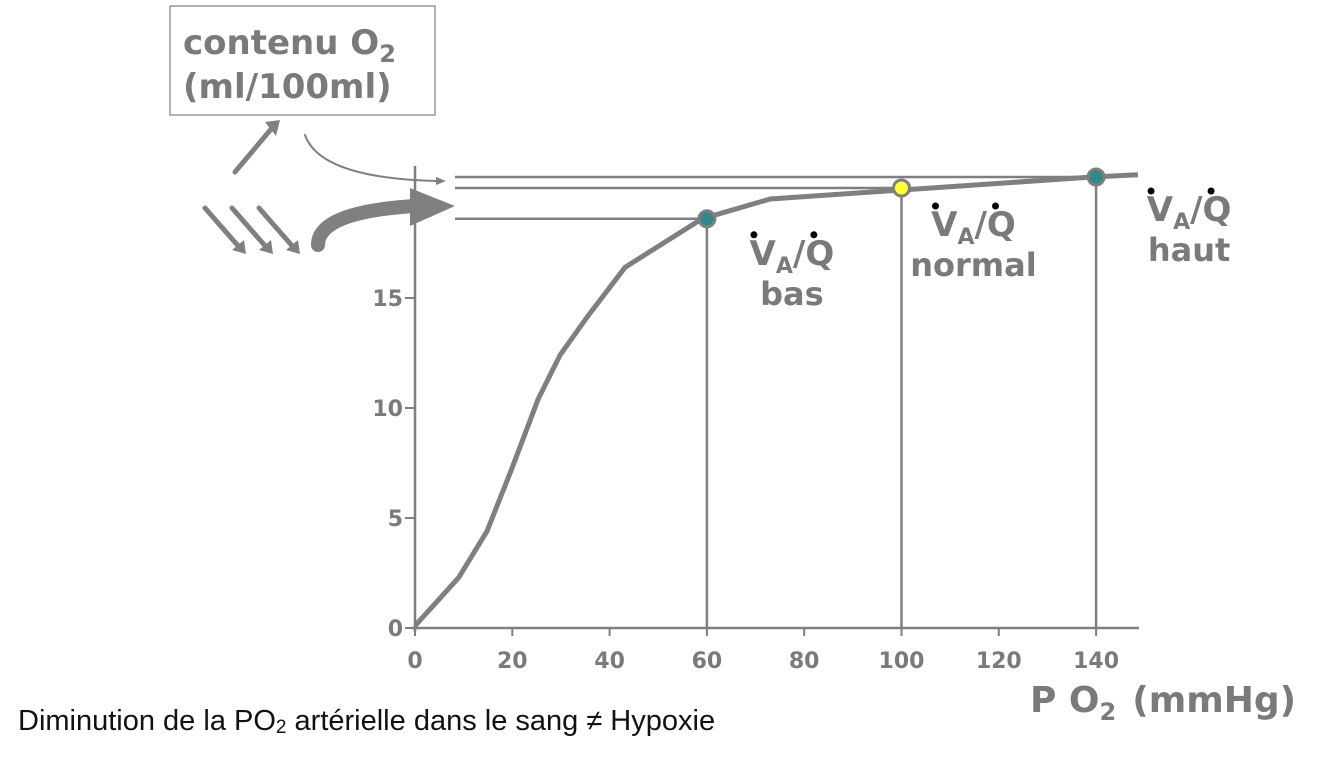  Describe the element at coordinates (609, 661) in the screenshot. I see `x-tick-label: 40` at that location.